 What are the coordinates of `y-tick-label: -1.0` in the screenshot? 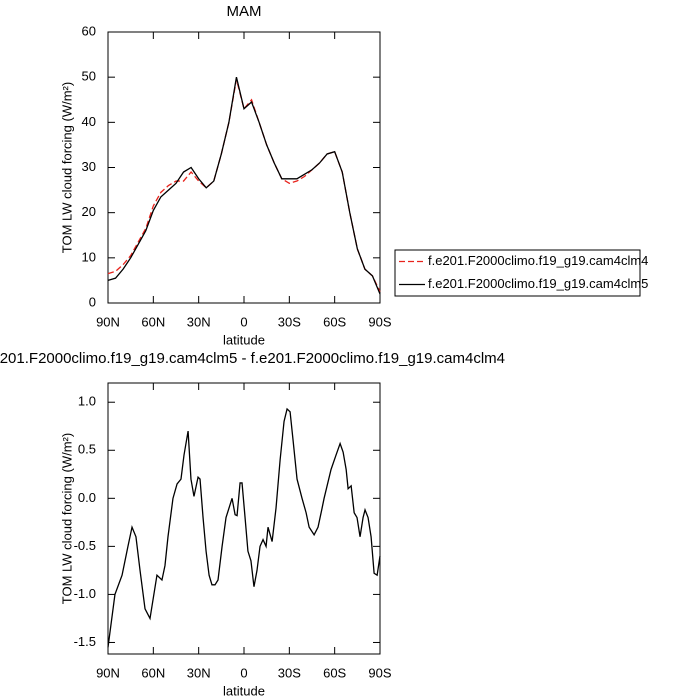 It's located at (85, 593).